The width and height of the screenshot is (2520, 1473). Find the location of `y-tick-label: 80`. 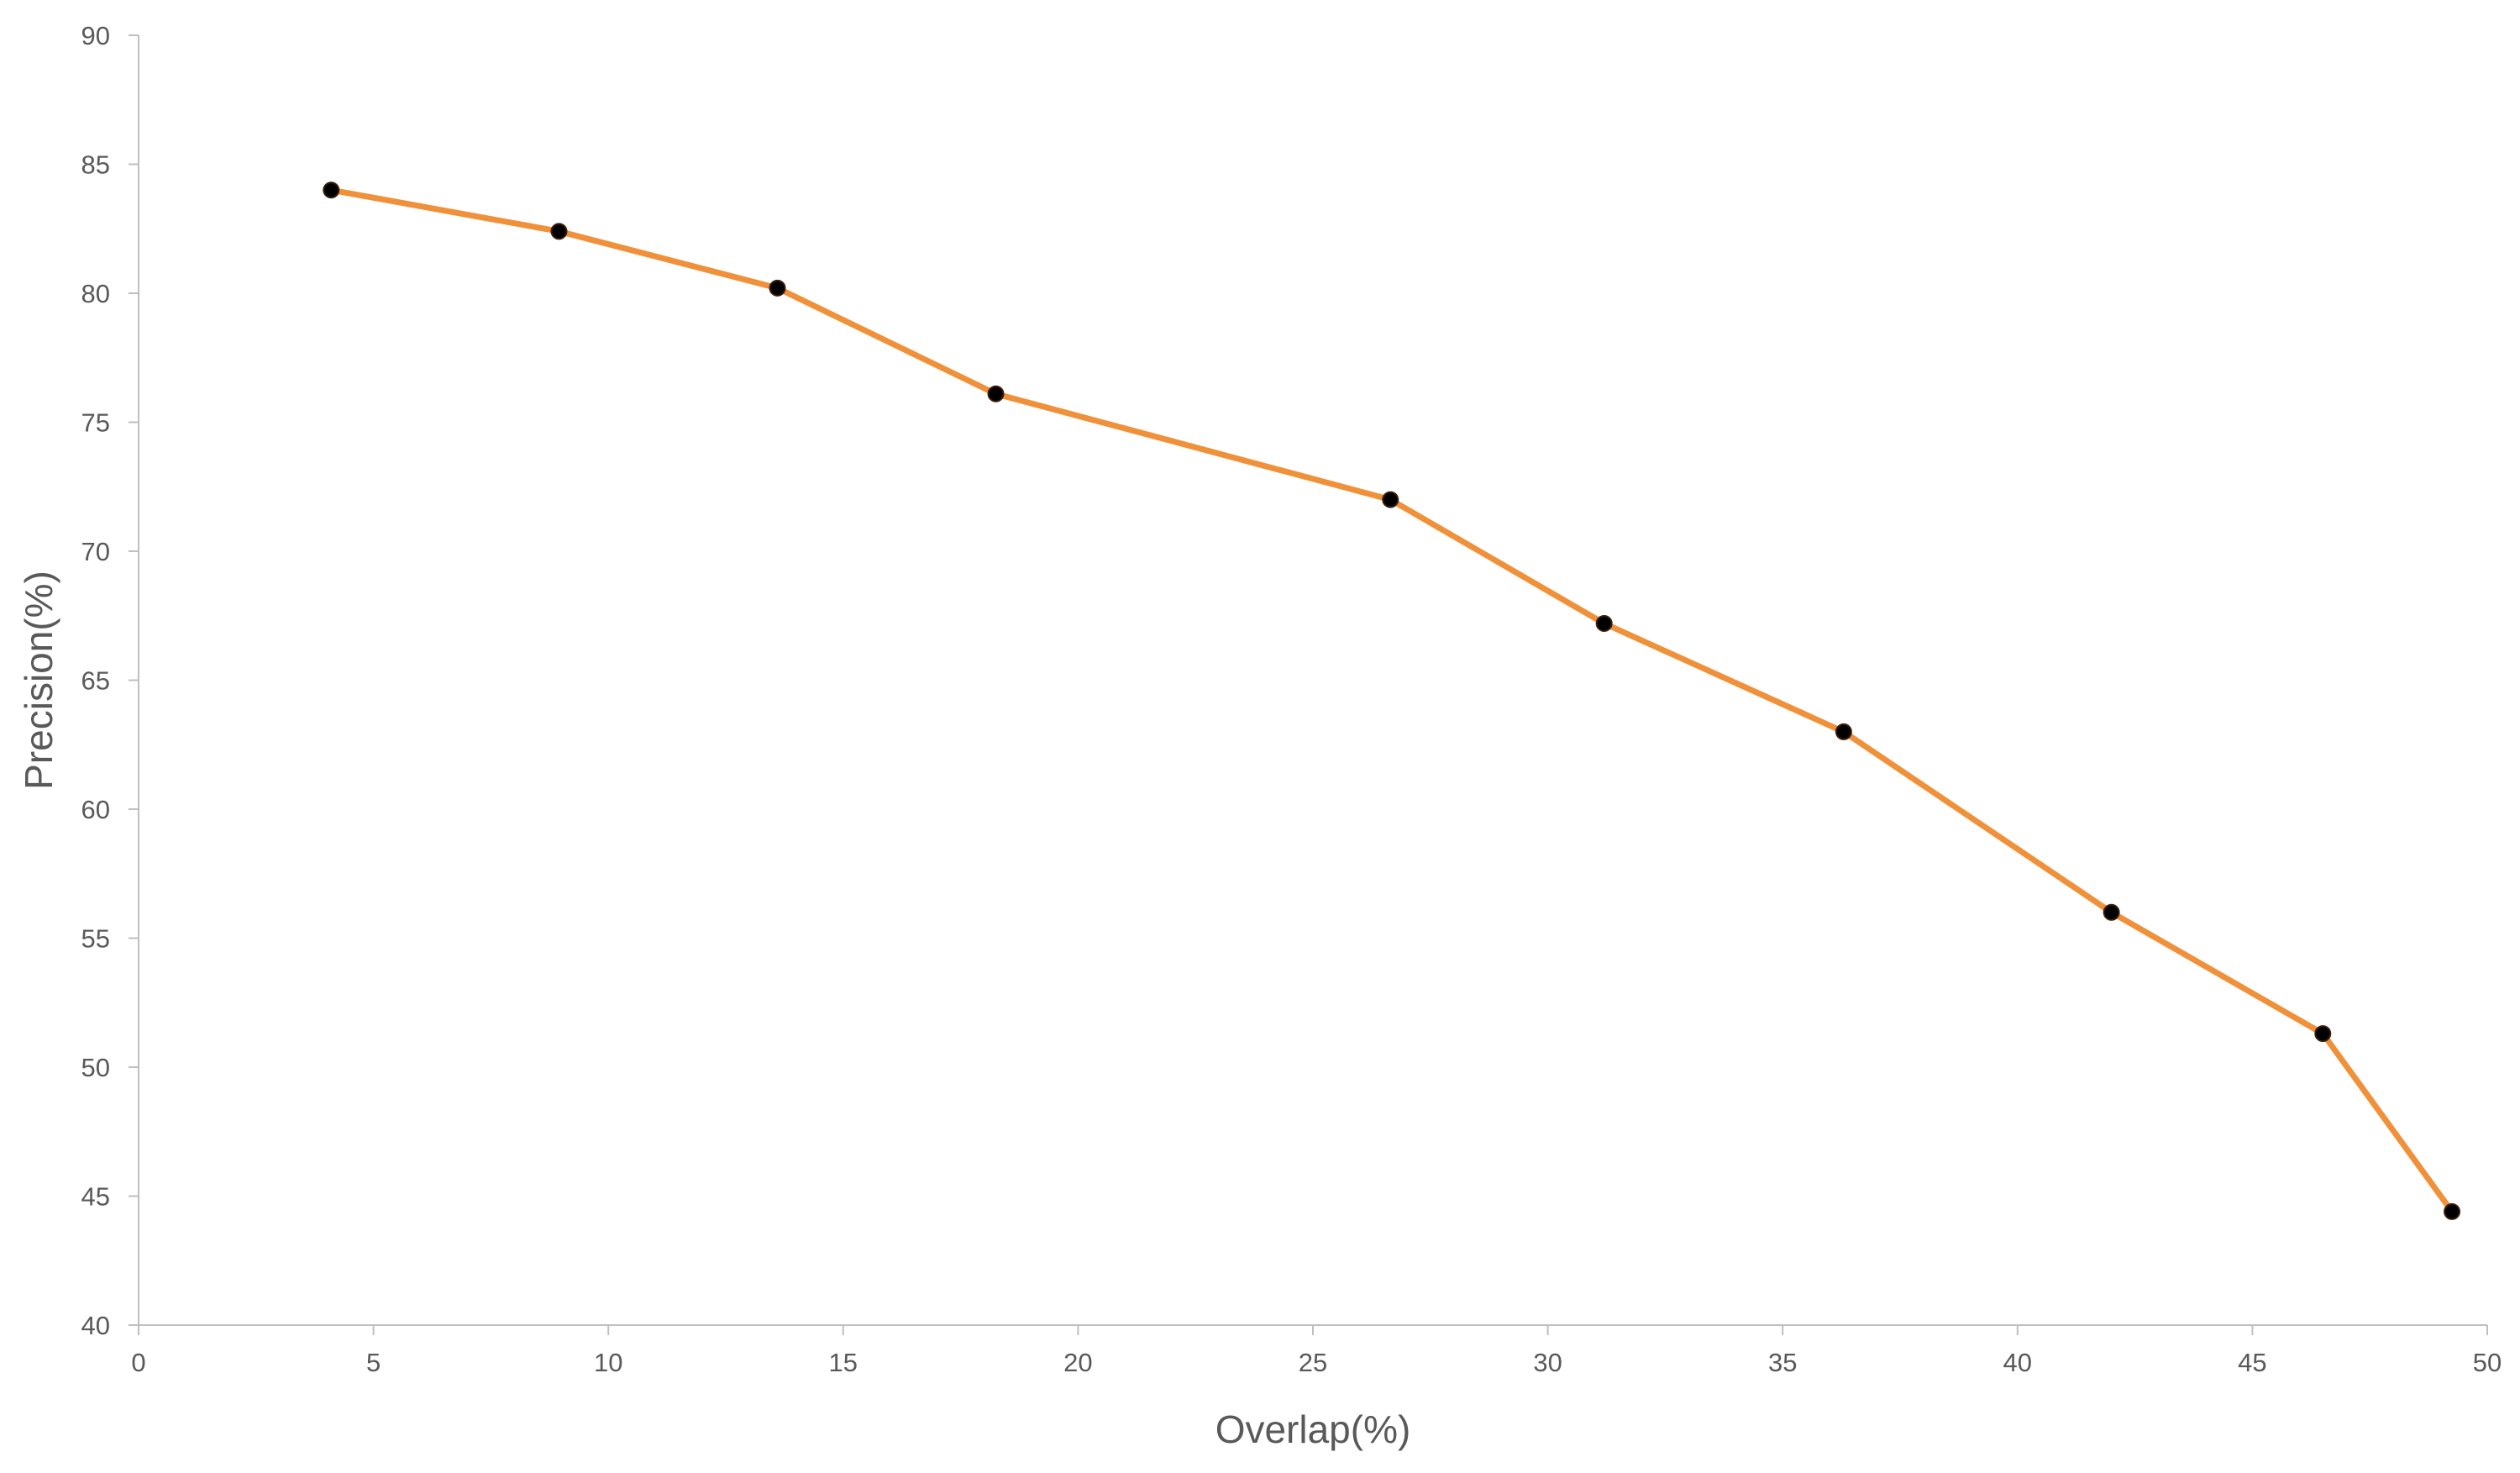

y-tick-label: 80 is located at coordinates (95, 293).